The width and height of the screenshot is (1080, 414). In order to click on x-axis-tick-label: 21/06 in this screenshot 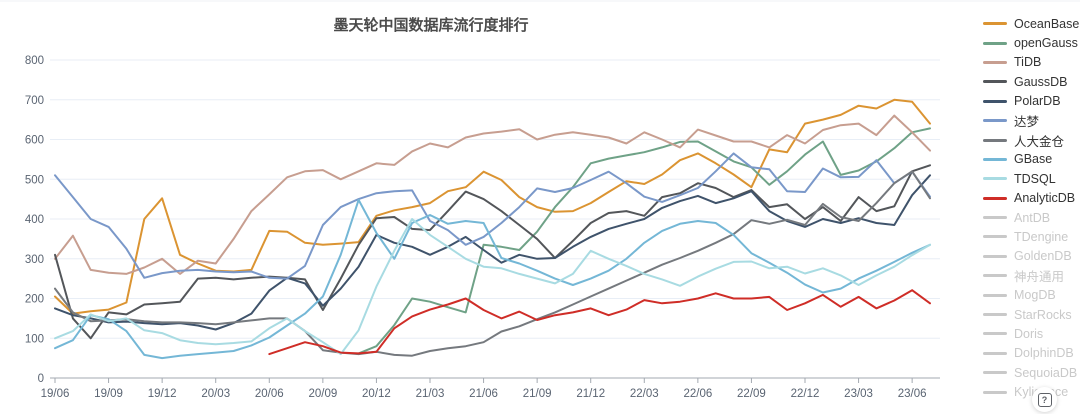, I will do `click(483, 394)`.